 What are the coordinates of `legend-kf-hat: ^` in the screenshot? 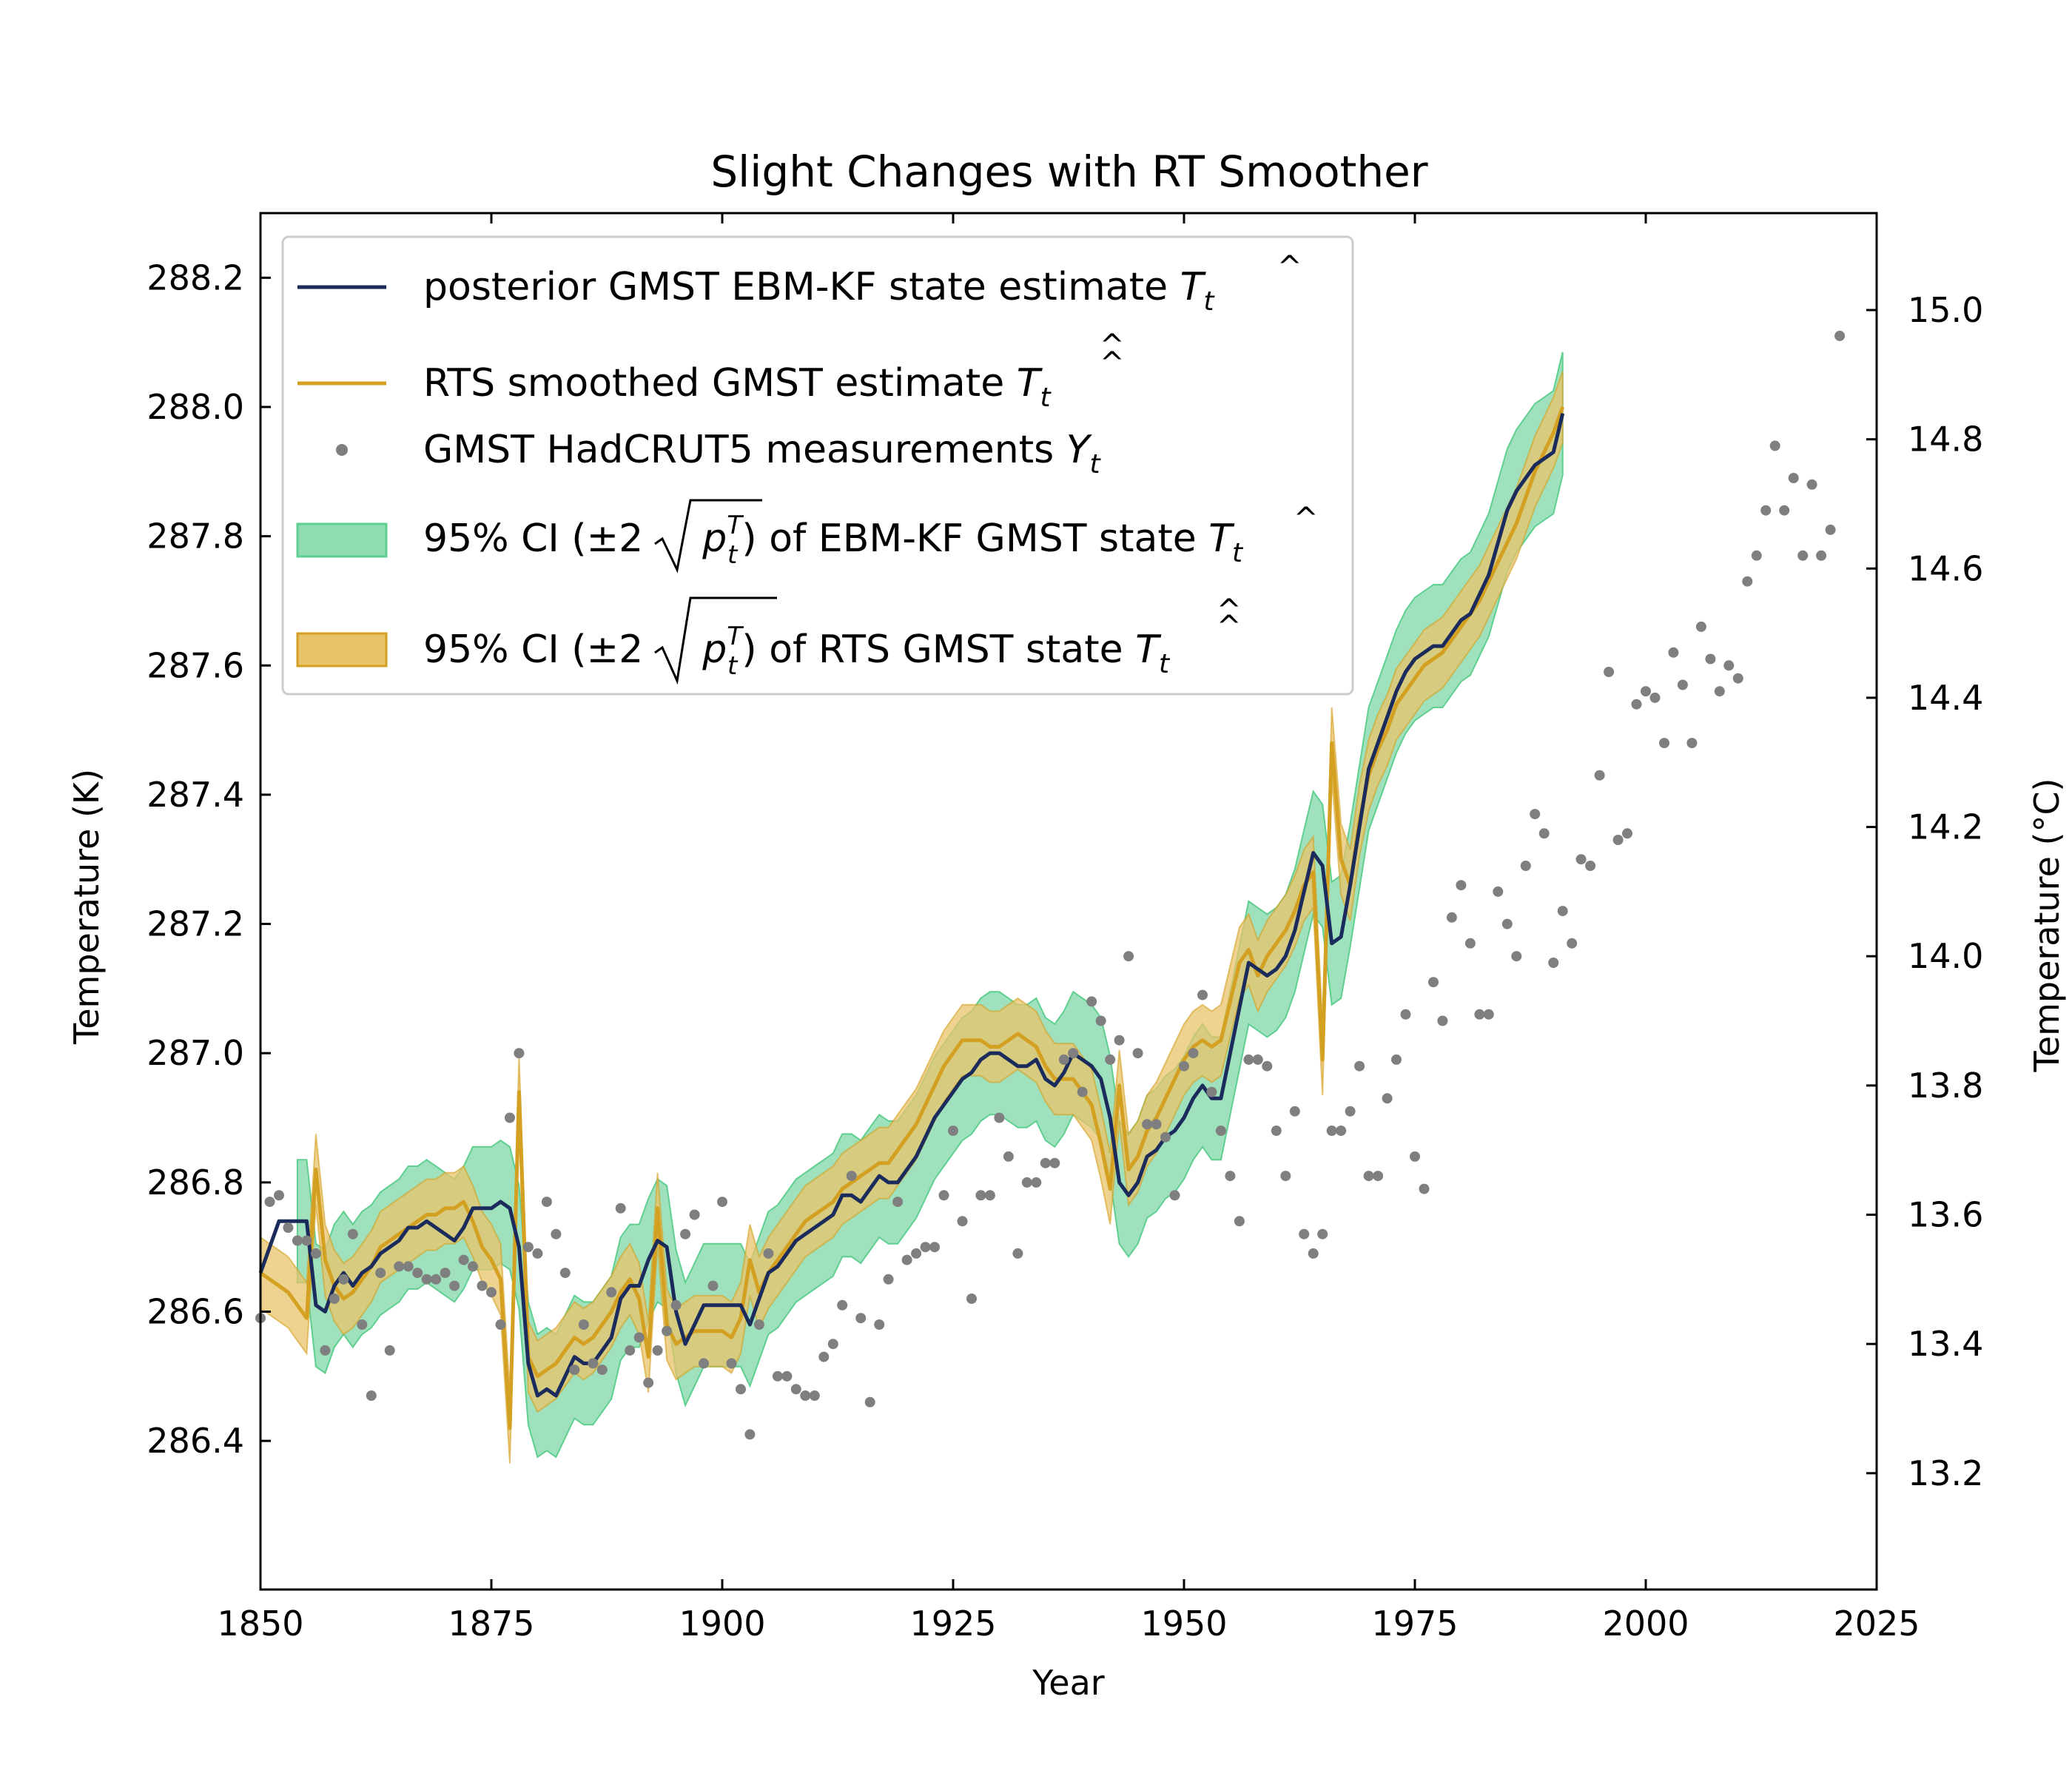 It's located at (1289, 267).